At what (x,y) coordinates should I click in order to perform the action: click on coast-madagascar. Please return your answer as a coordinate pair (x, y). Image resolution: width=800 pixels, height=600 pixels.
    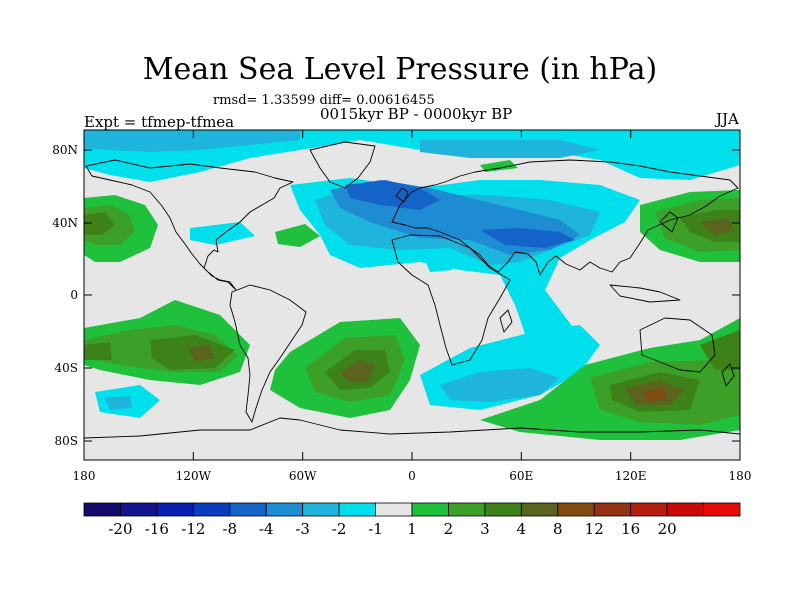
    Looking at the image, I should click on (506, 321).